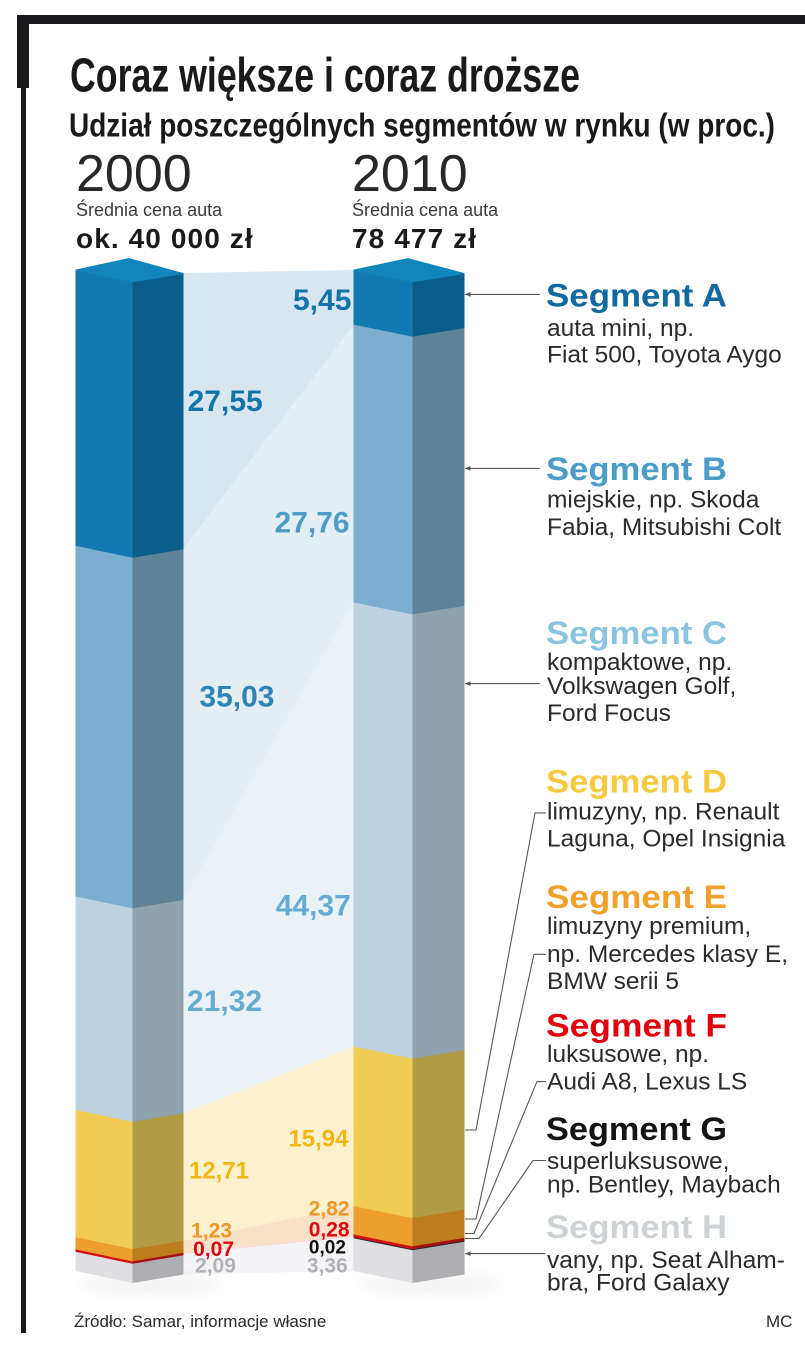 The image size is (805, 1348). Describe the element at coordinates (312, 522) in the screenshot. I see `svg-text: 27,76` at that location.